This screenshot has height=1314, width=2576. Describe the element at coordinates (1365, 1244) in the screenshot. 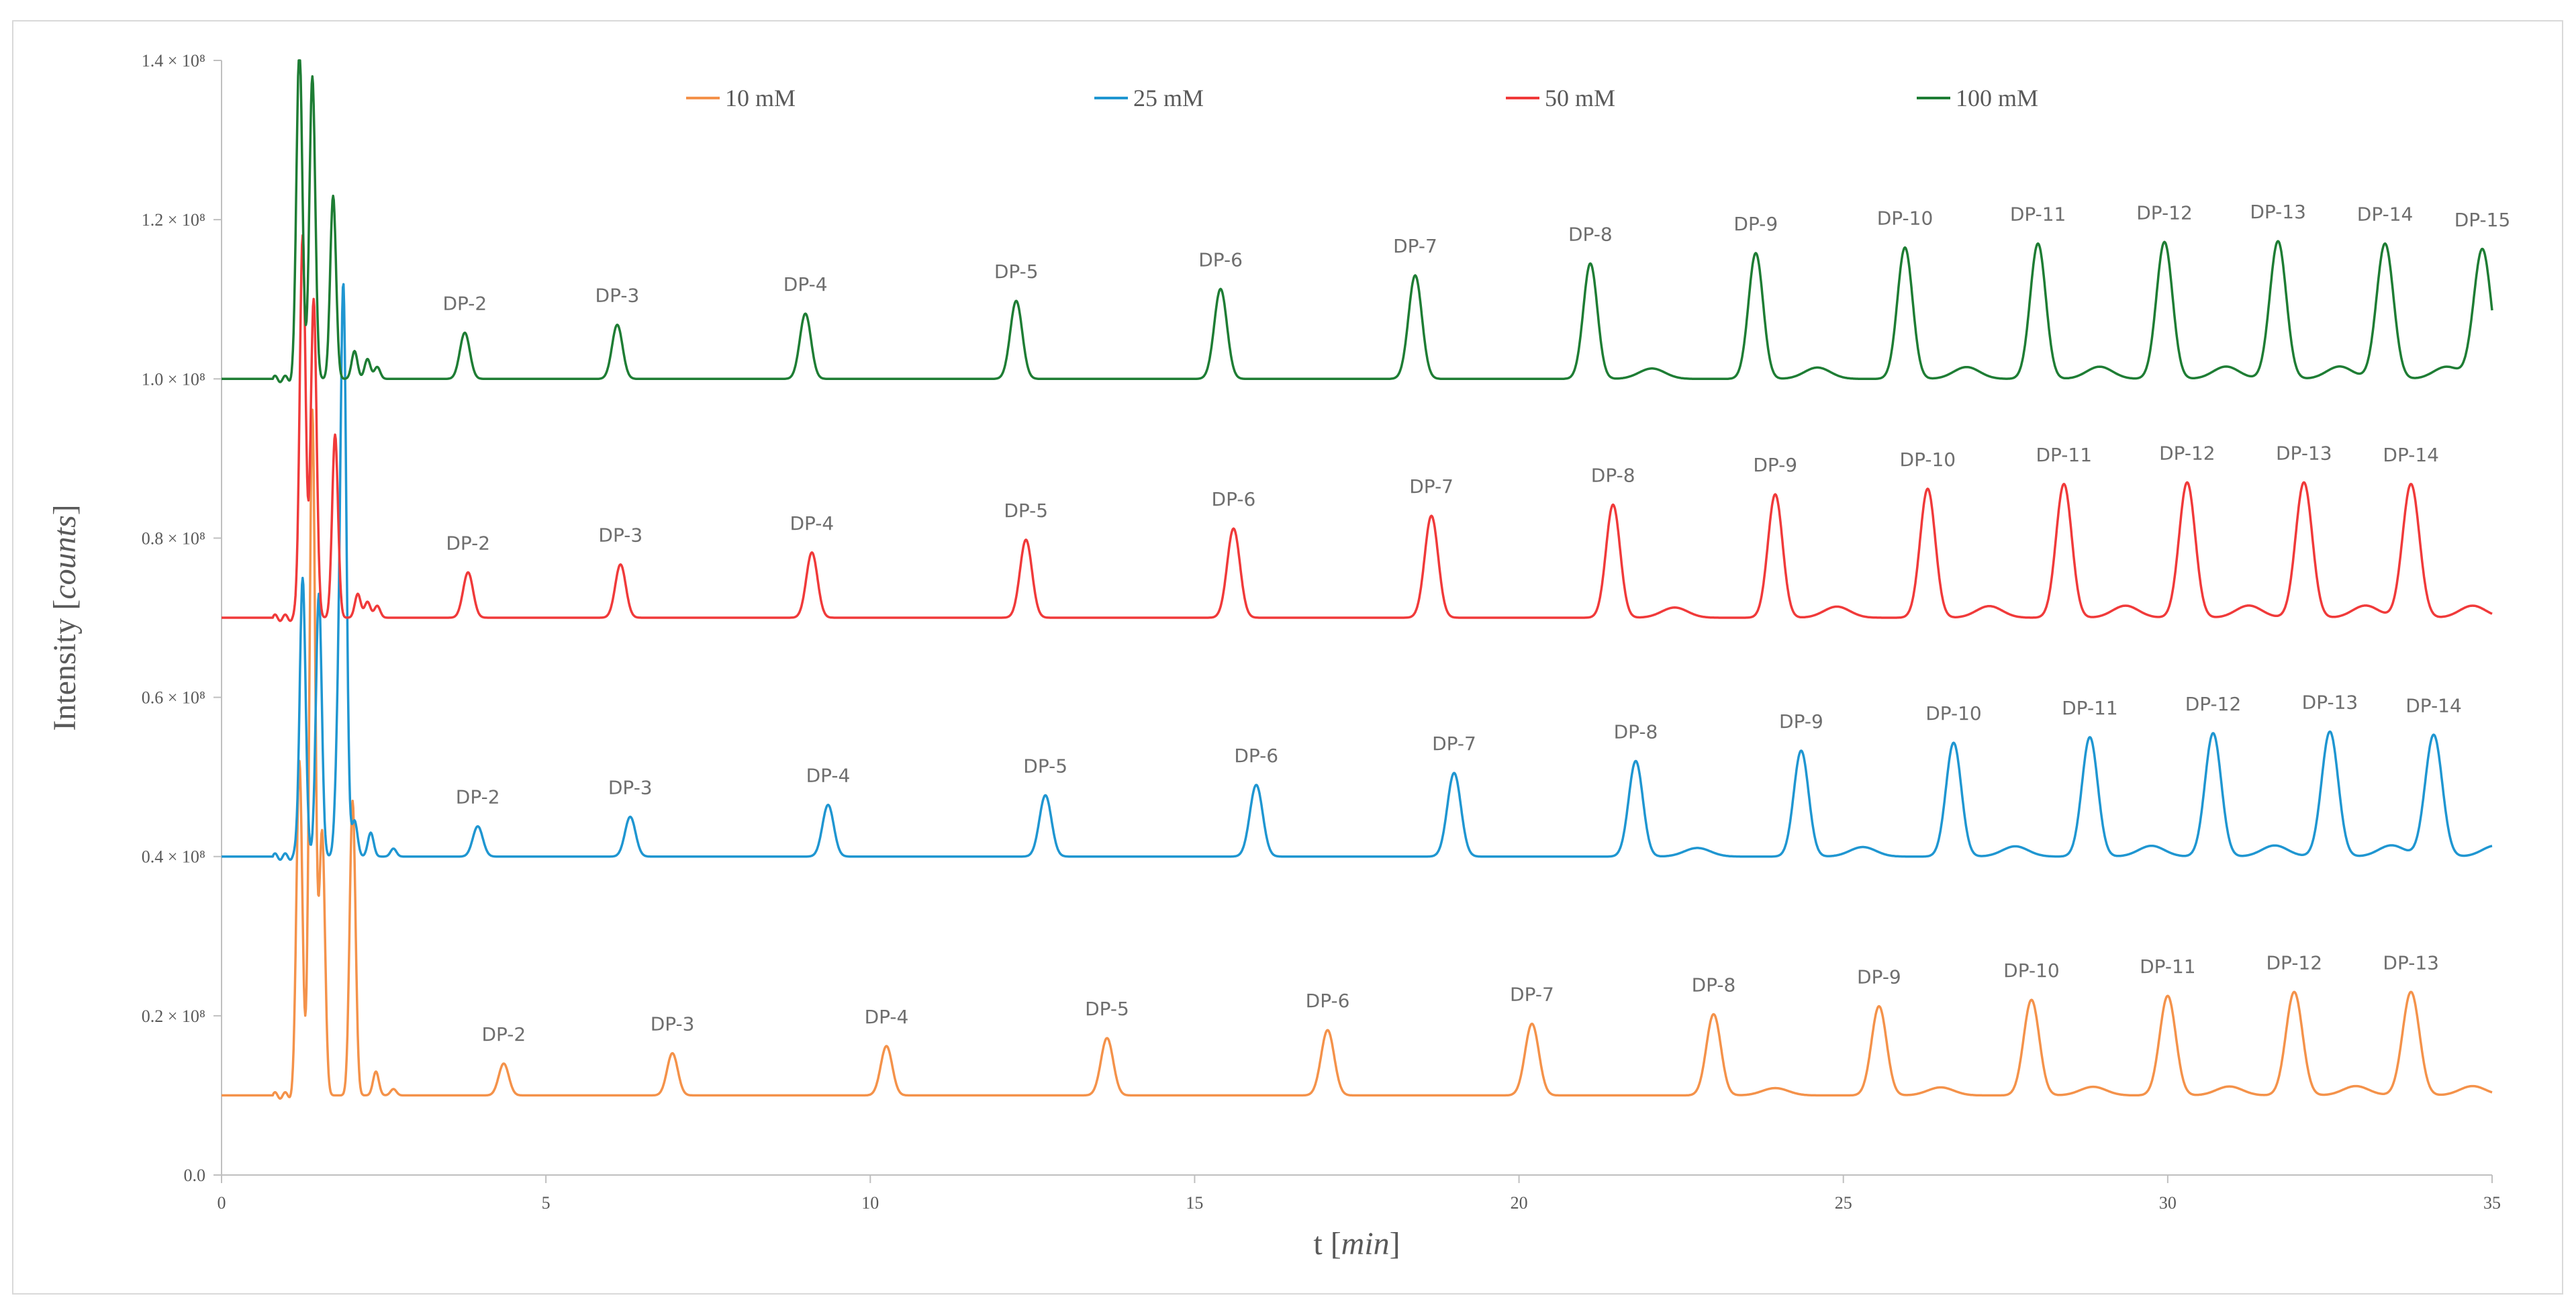

I see `x-axis-unit: min` at that location.